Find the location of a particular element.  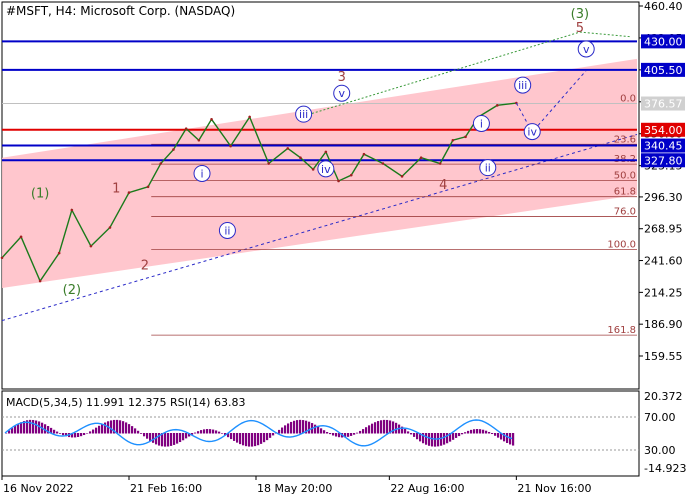

time-tick-label: 21 Nov 16:00 is located at coordinates (554, 488).